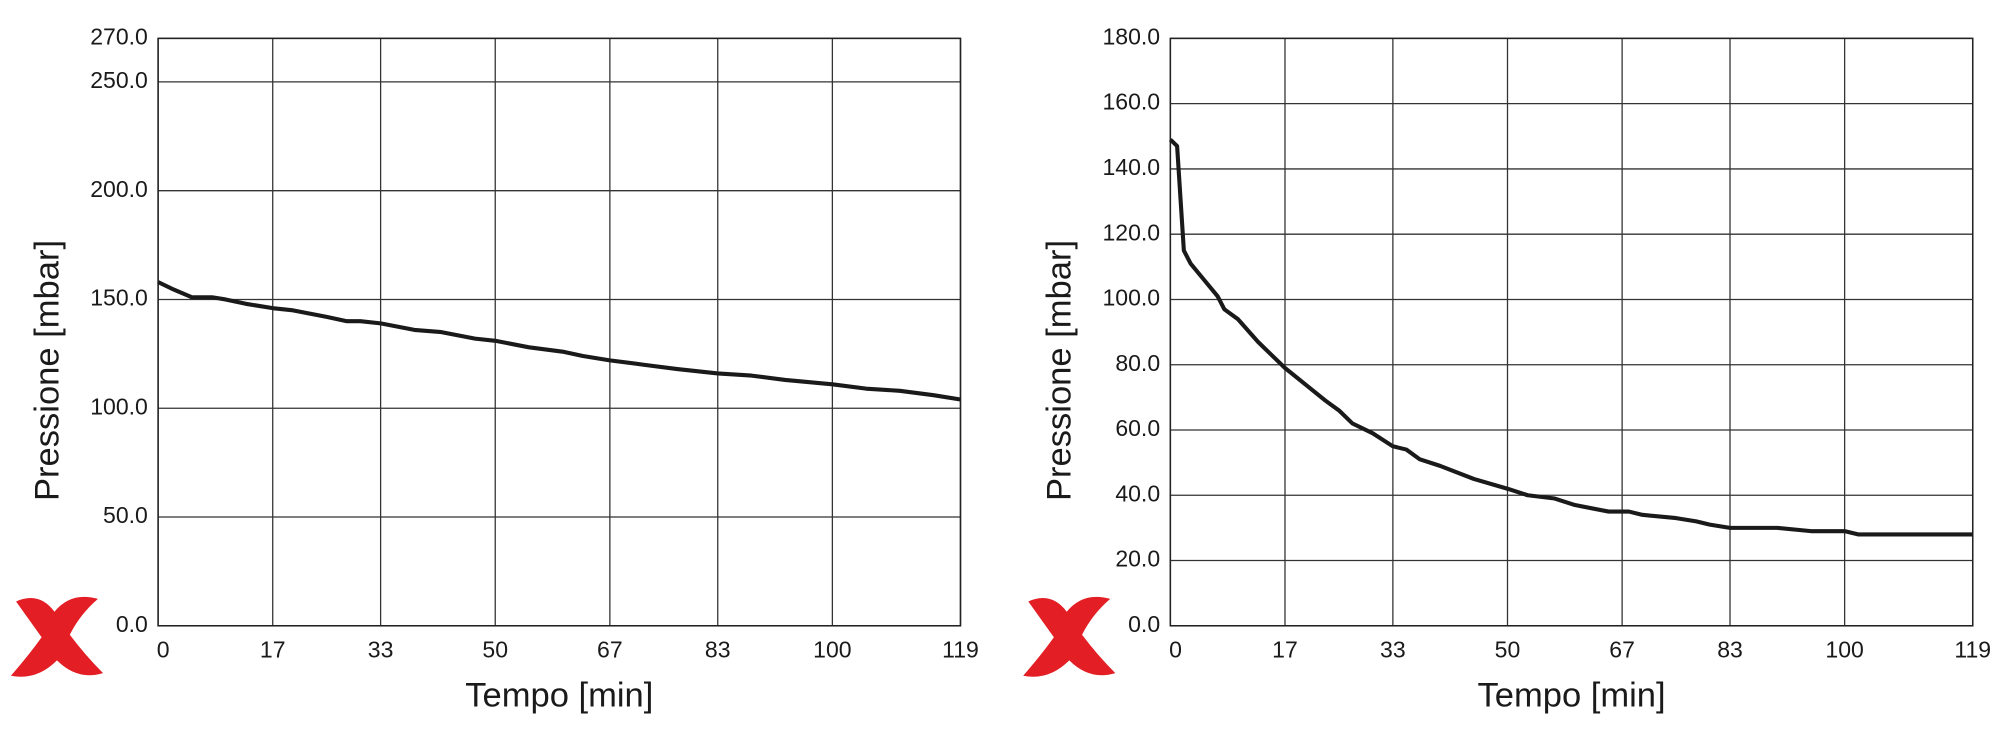 The height and width of the screenshot is (732, 2008). What do you see at coordinates (1137, 428) in the screenshot?
I see `y-tick-label: 60.0` at bounding box center [1137, 428].